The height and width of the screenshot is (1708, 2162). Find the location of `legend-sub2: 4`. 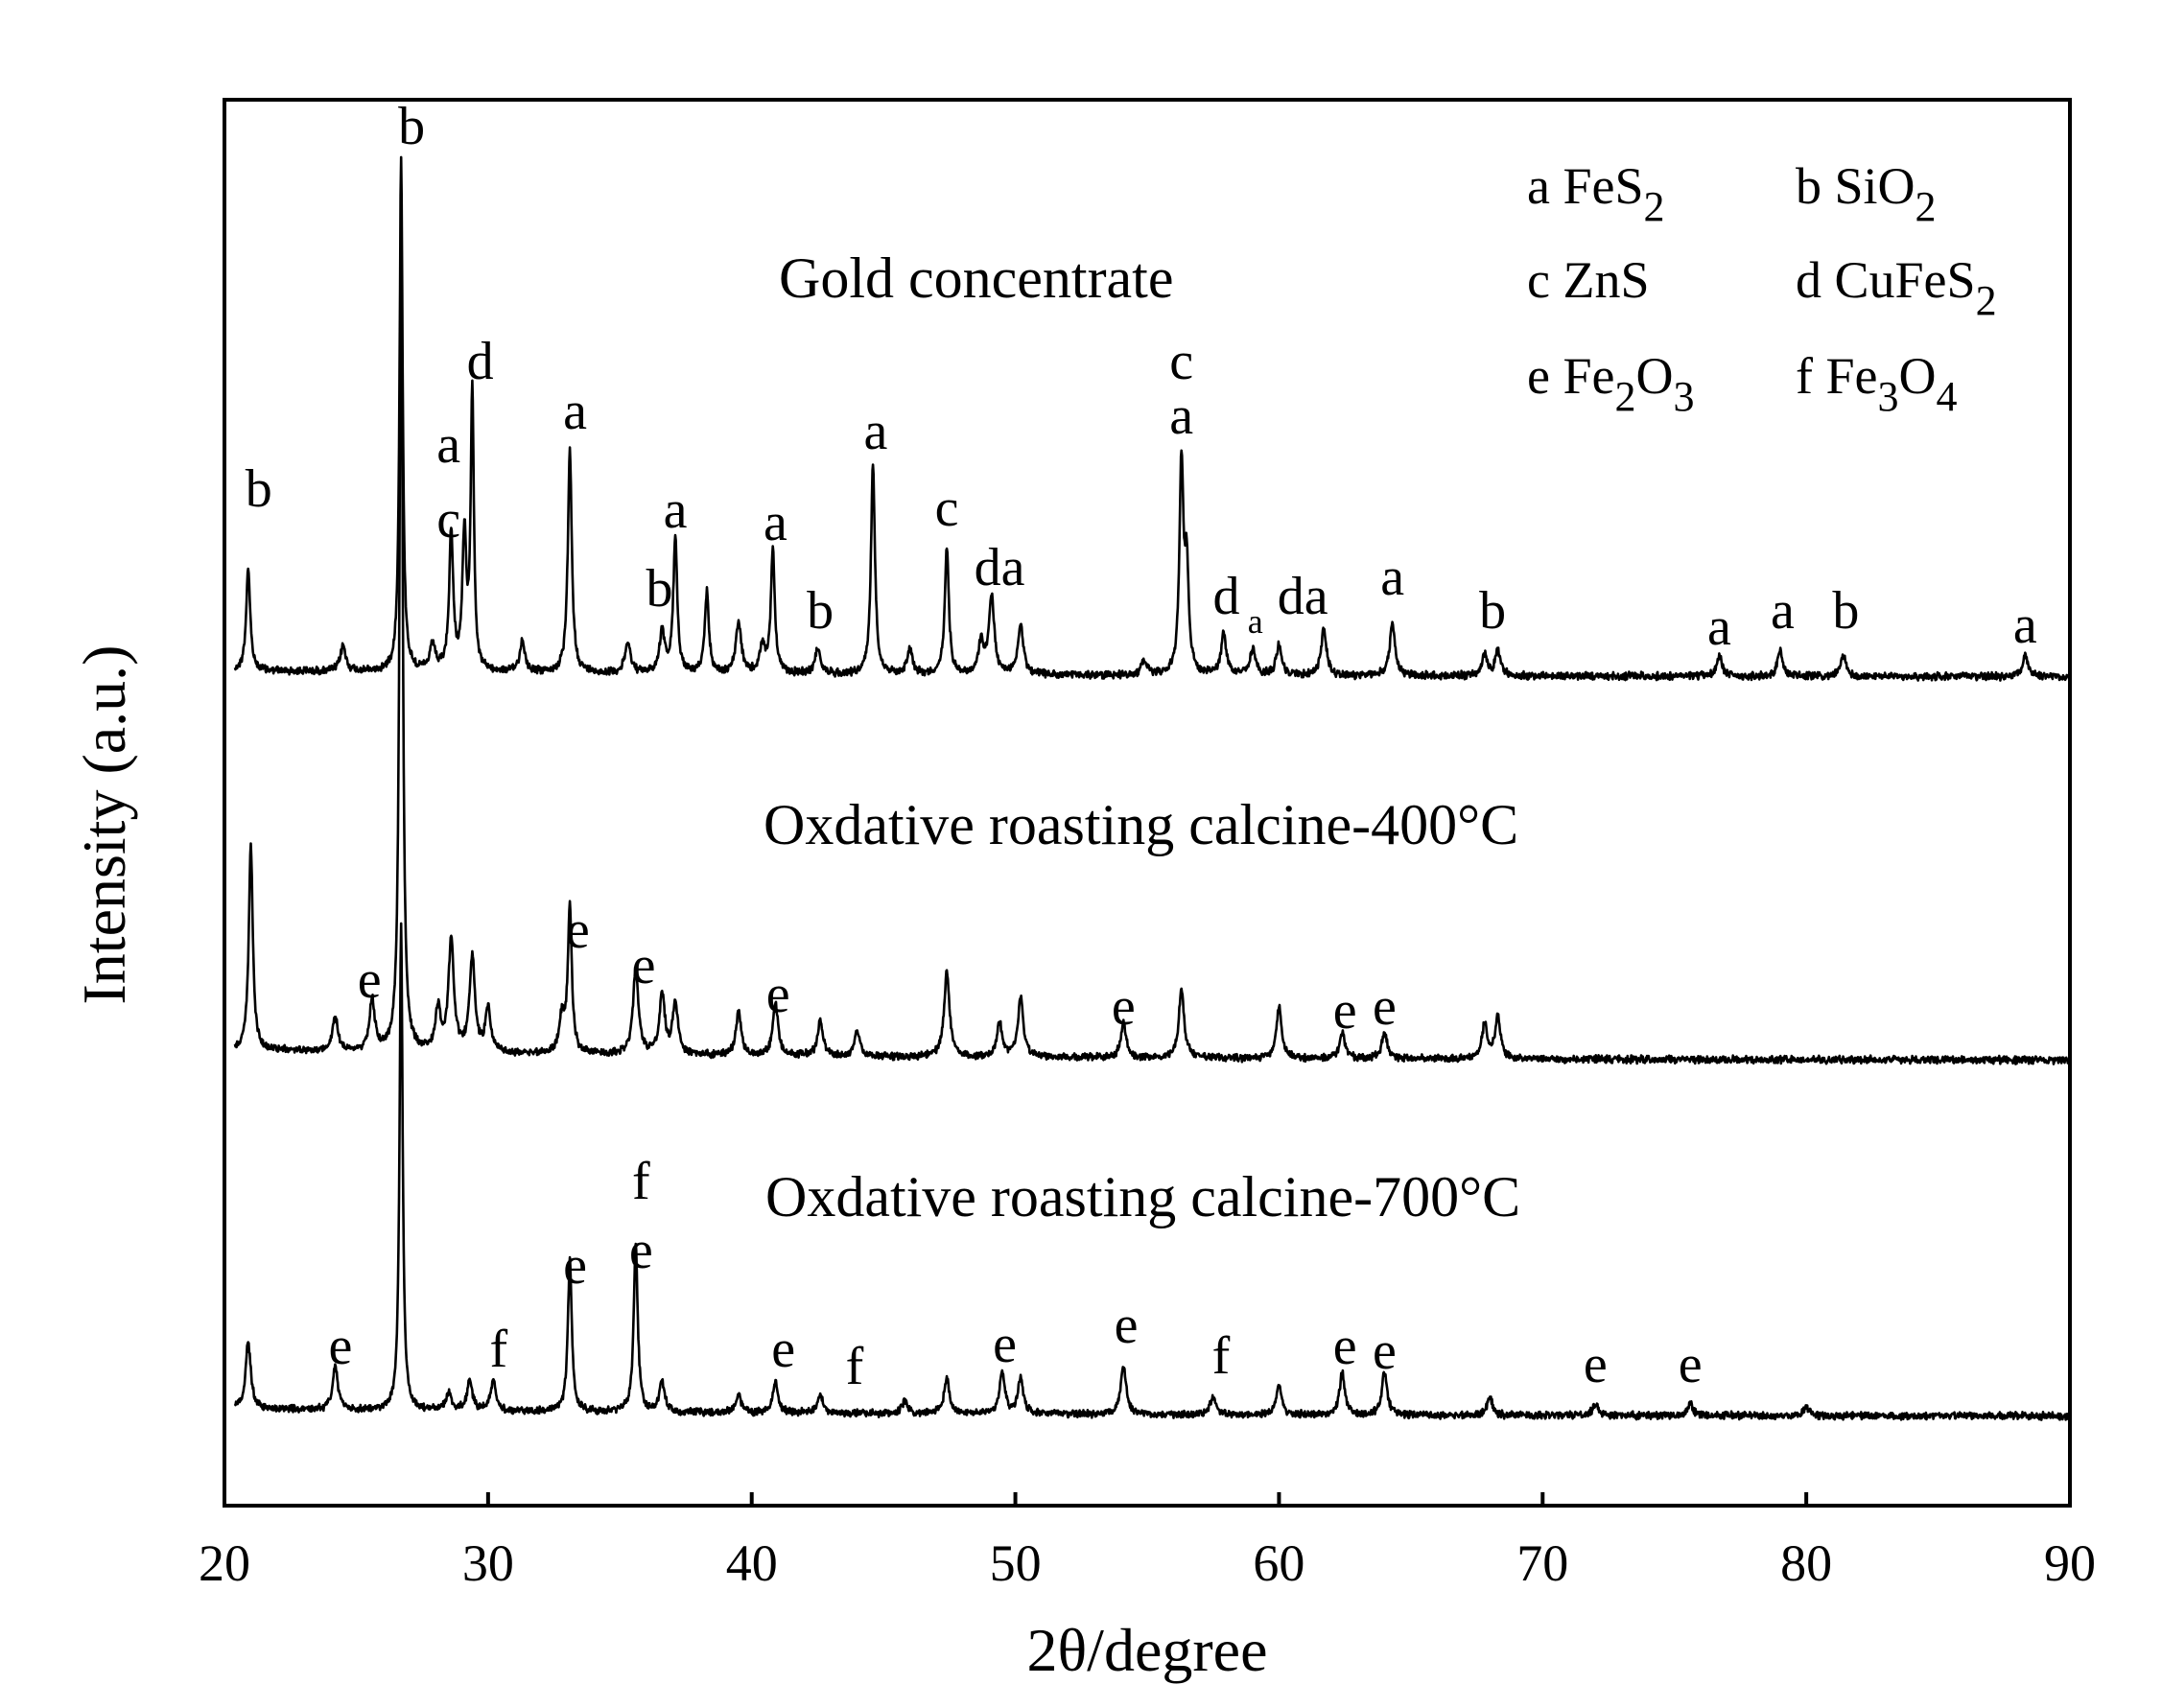

legend-sub2: 4 is located at coordinates (1946, 397).